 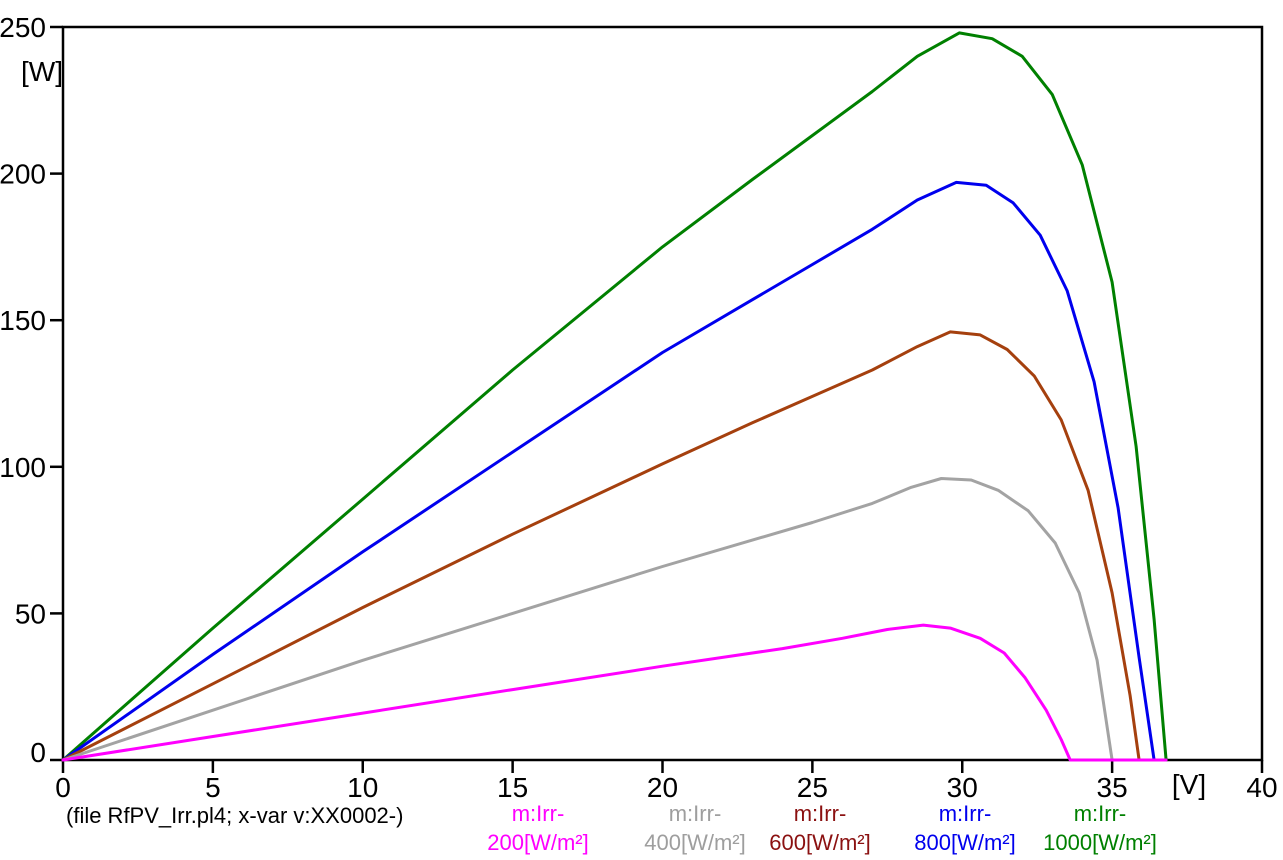 What do you see at coordinates (614, 692) in the screenshot?
I see `curve-m:Irr-200[W/m²]` at bounding box center [614, 692].